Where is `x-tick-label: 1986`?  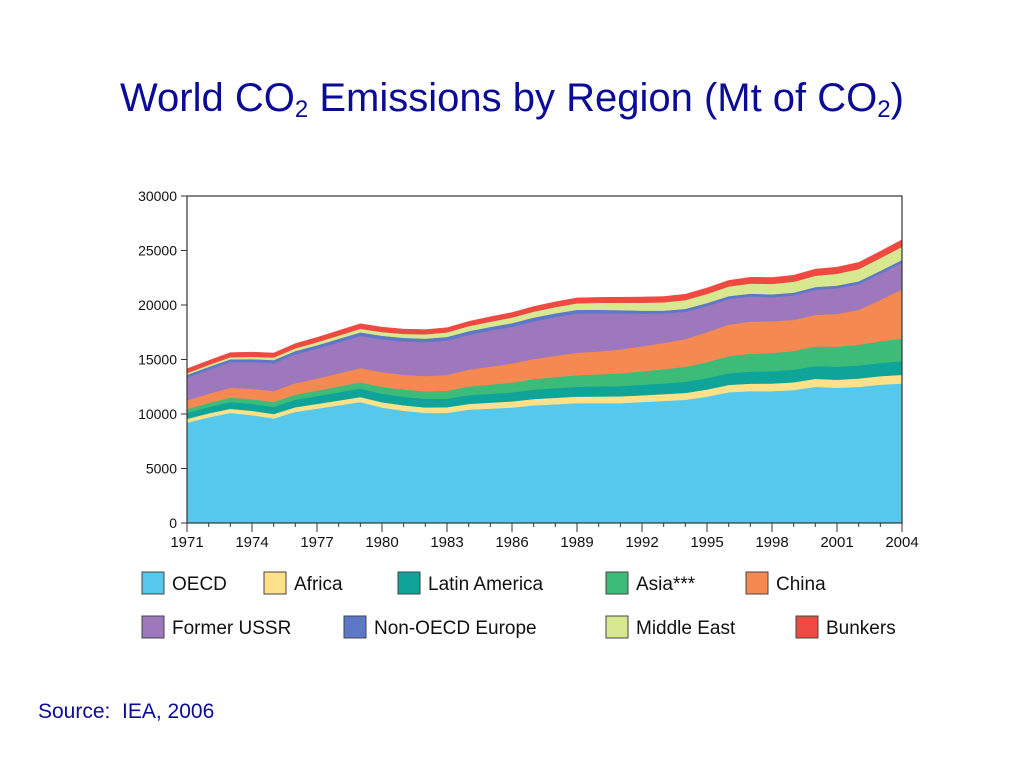 x-tick-label: 1986 is located at coordinates (511, 542).